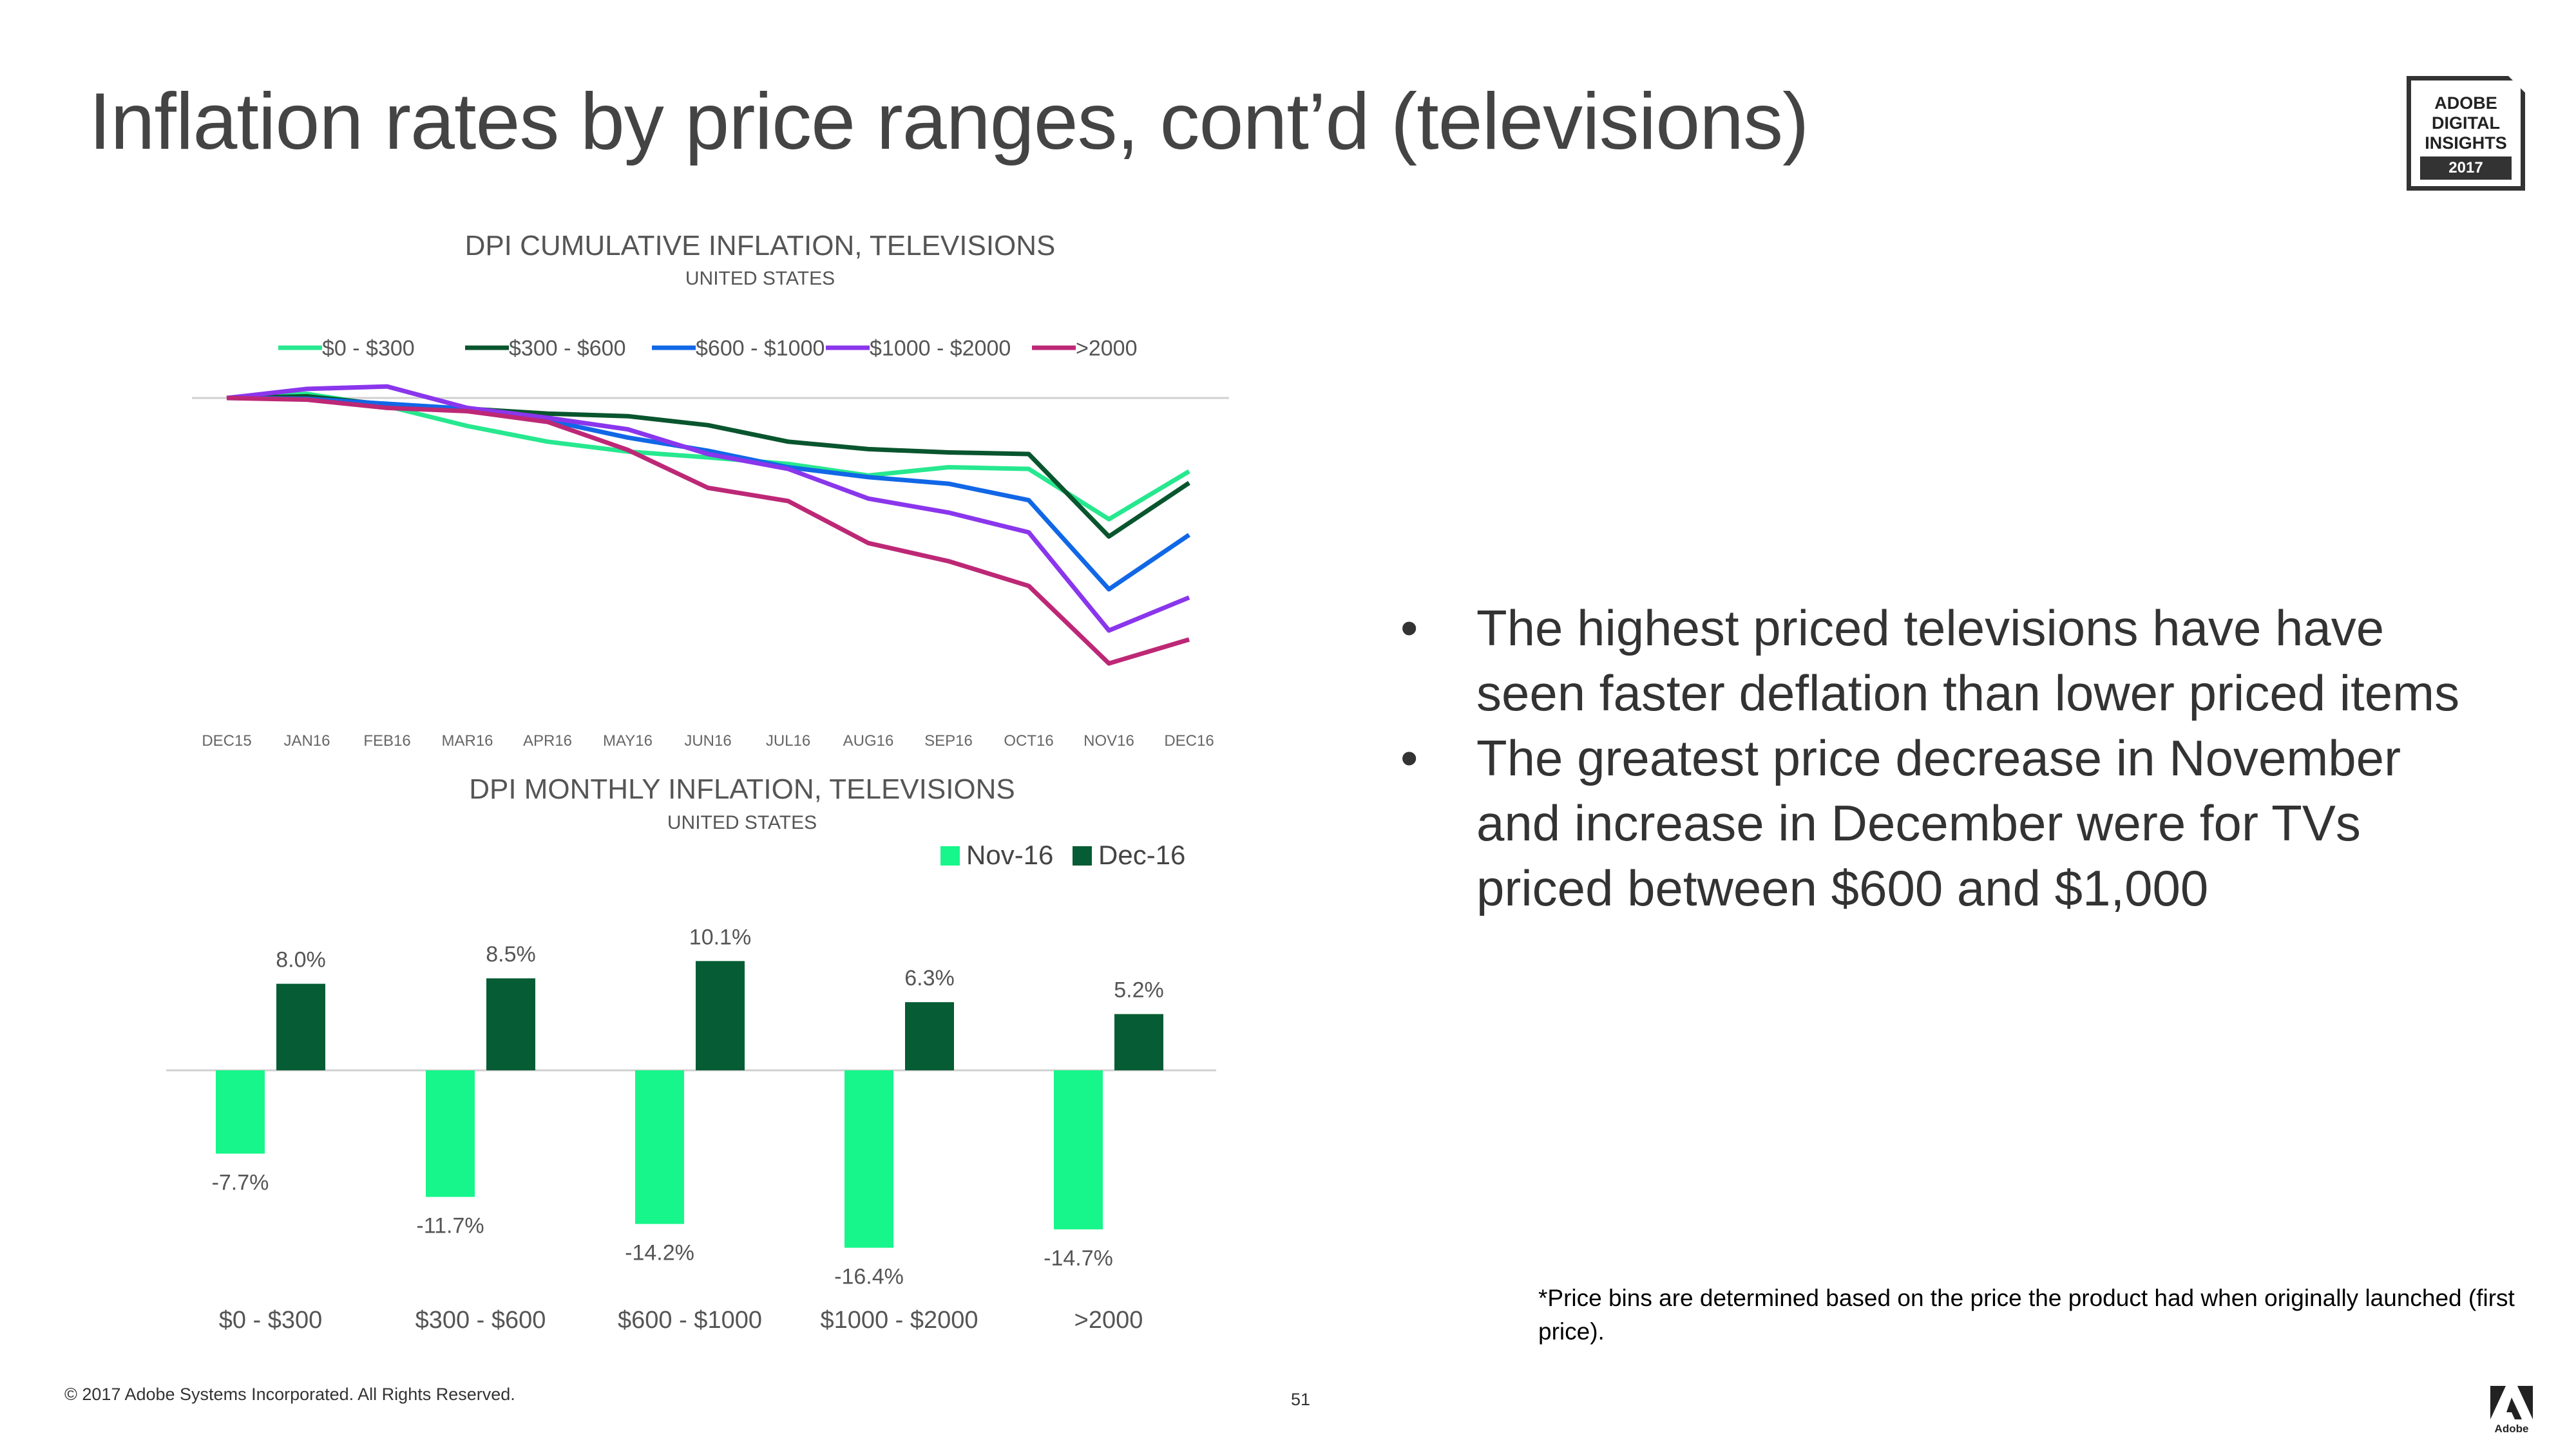 Image resolution: width=2576 pixels, height=1449 pixels. What do you see at coordinates (240, 1182) in the screenshot?
I see `data-label: -7.7%` at bounding box center [240, 1182].